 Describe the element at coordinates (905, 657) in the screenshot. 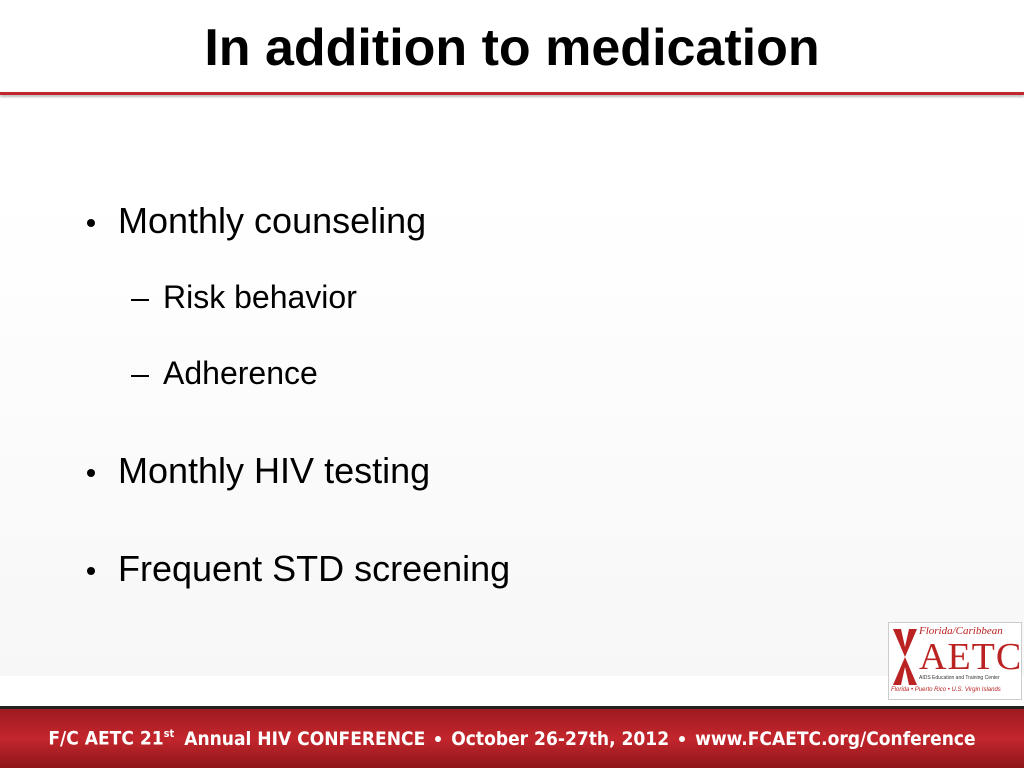

I see `logo-icon` at that location.